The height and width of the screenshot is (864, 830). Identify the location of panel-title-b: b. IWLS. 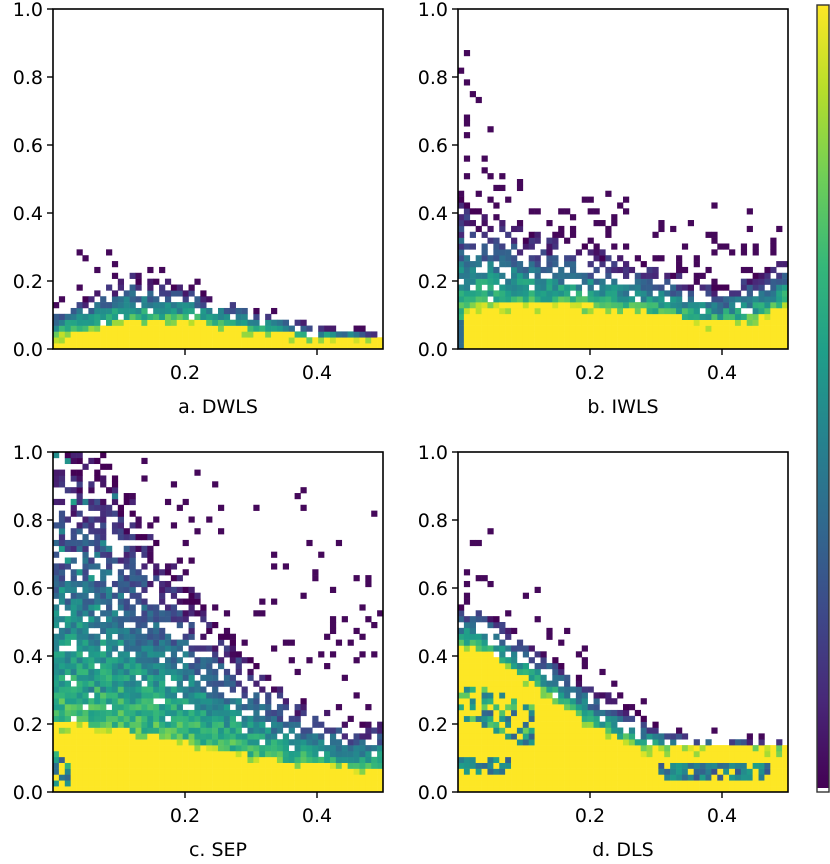
(622, 407).